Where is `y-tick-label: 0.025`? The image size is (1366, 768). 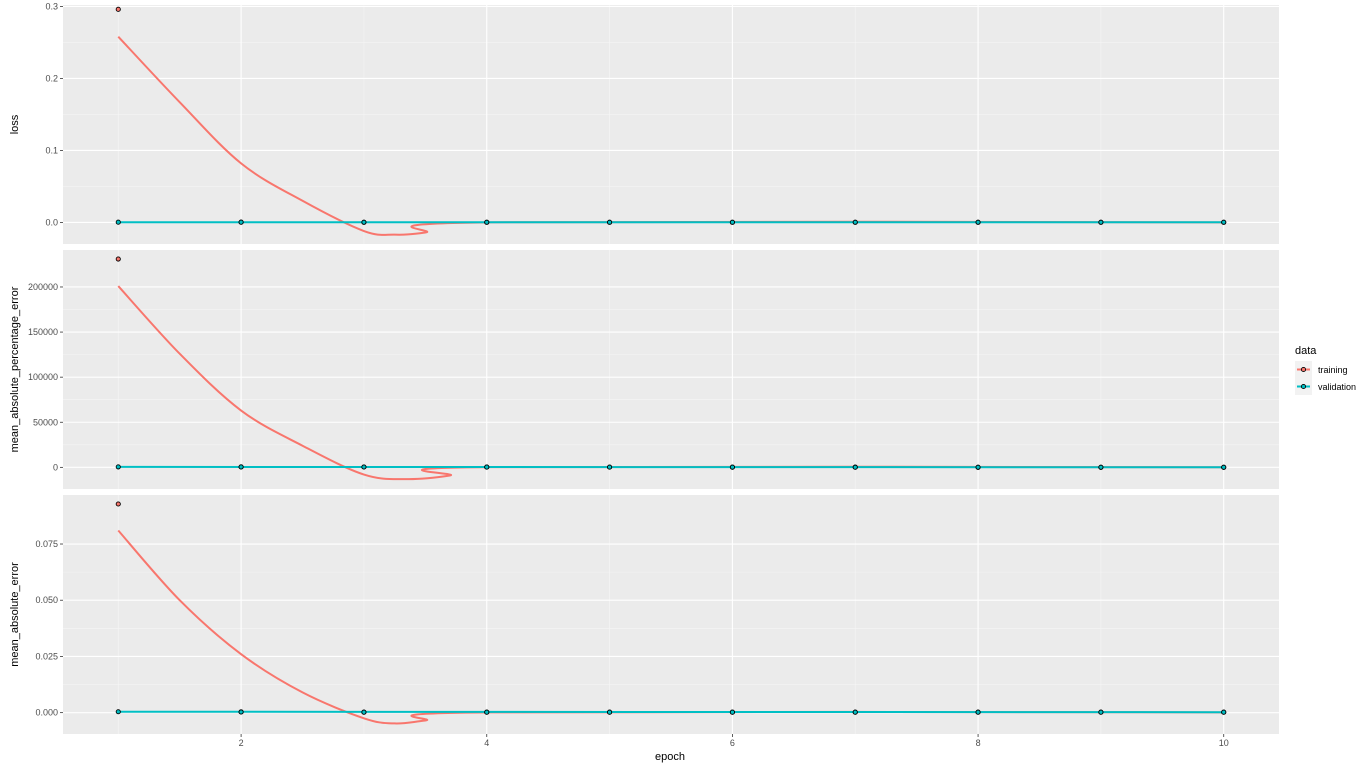
y-tick-label: 0.025 is located at coordinates (46, 656).